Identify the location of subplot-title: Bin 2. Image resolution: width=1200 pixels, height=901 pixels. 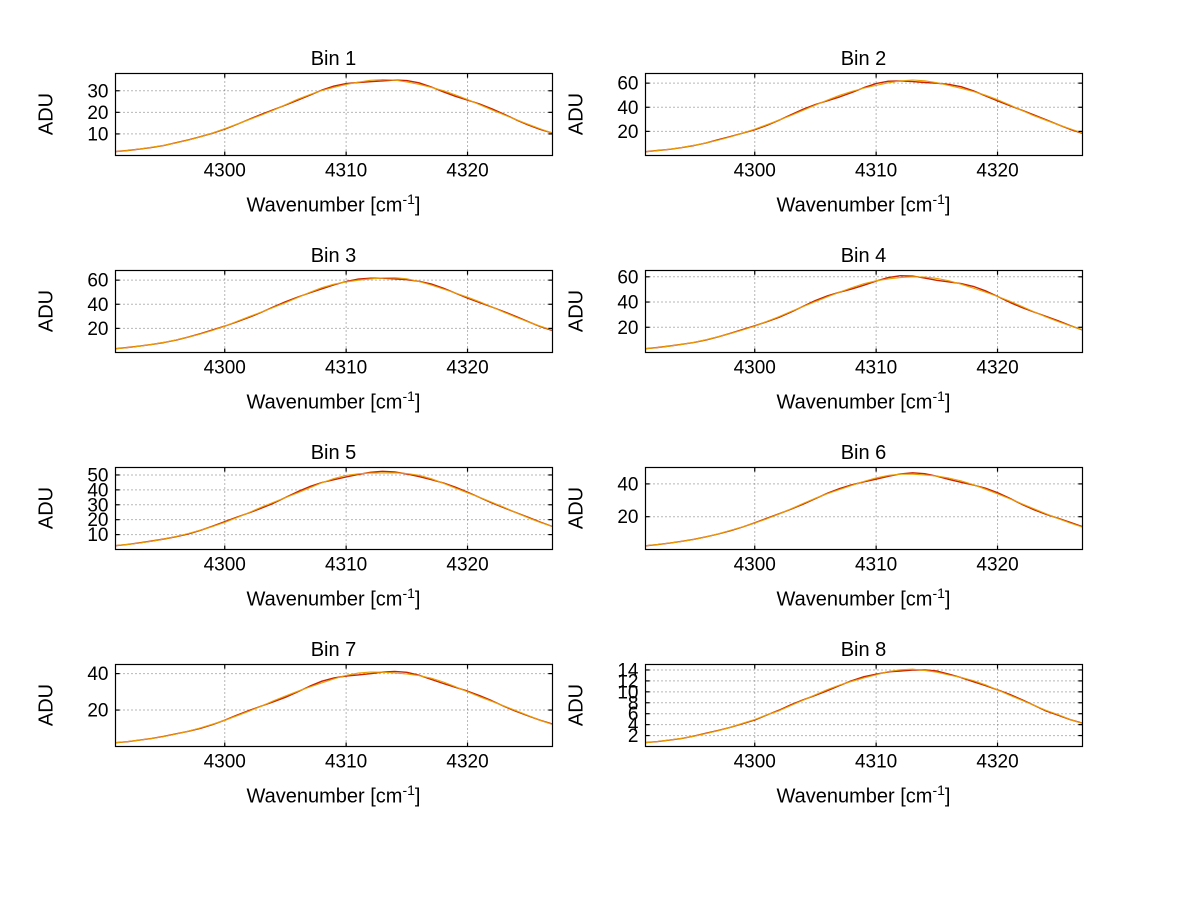
(863, 59).